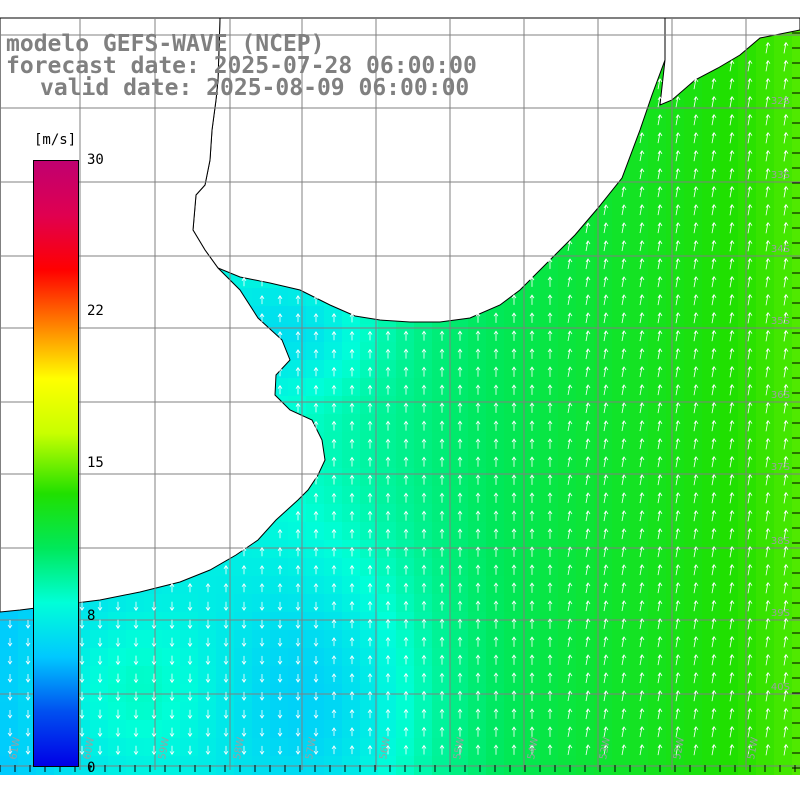 Image resolution: width=800 pixels, height=800 pixels. What do you see at coordinates (780, 101) in the screenshot?
I see `lat-label: 32S` at bounding box center [780, 101].